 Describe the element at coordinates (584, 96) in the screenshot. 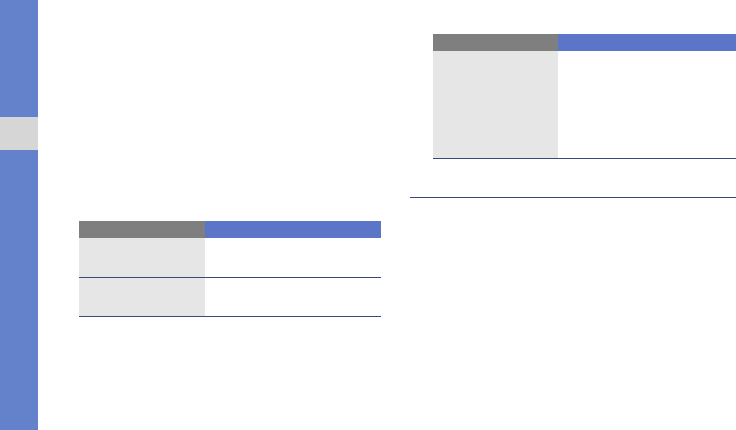

I see `table-right` at that location.